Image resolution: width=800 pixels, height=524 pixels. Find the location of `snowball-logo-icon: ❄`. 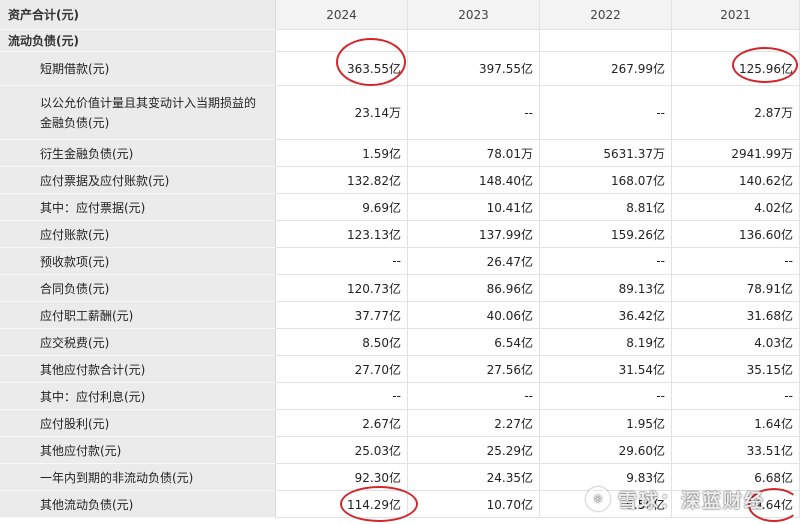

snowball-logo-icon: ❄ is located at coordinates (598, 499).